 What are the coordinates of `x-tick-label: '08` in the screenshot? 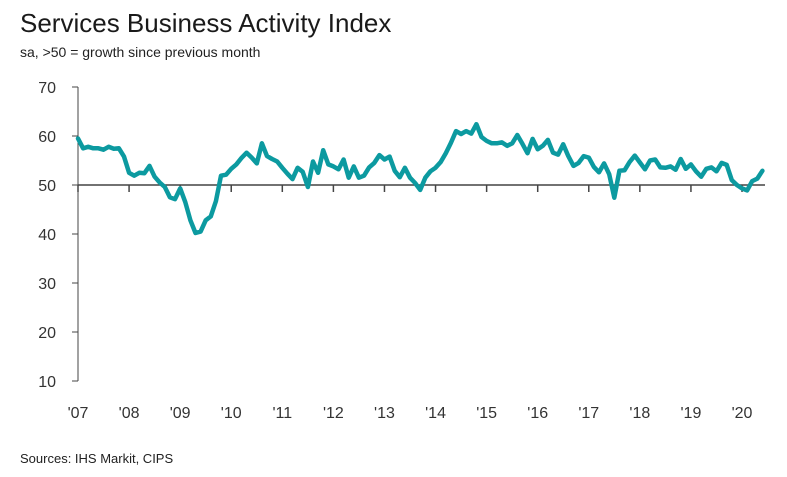 It's located at (129, 413).